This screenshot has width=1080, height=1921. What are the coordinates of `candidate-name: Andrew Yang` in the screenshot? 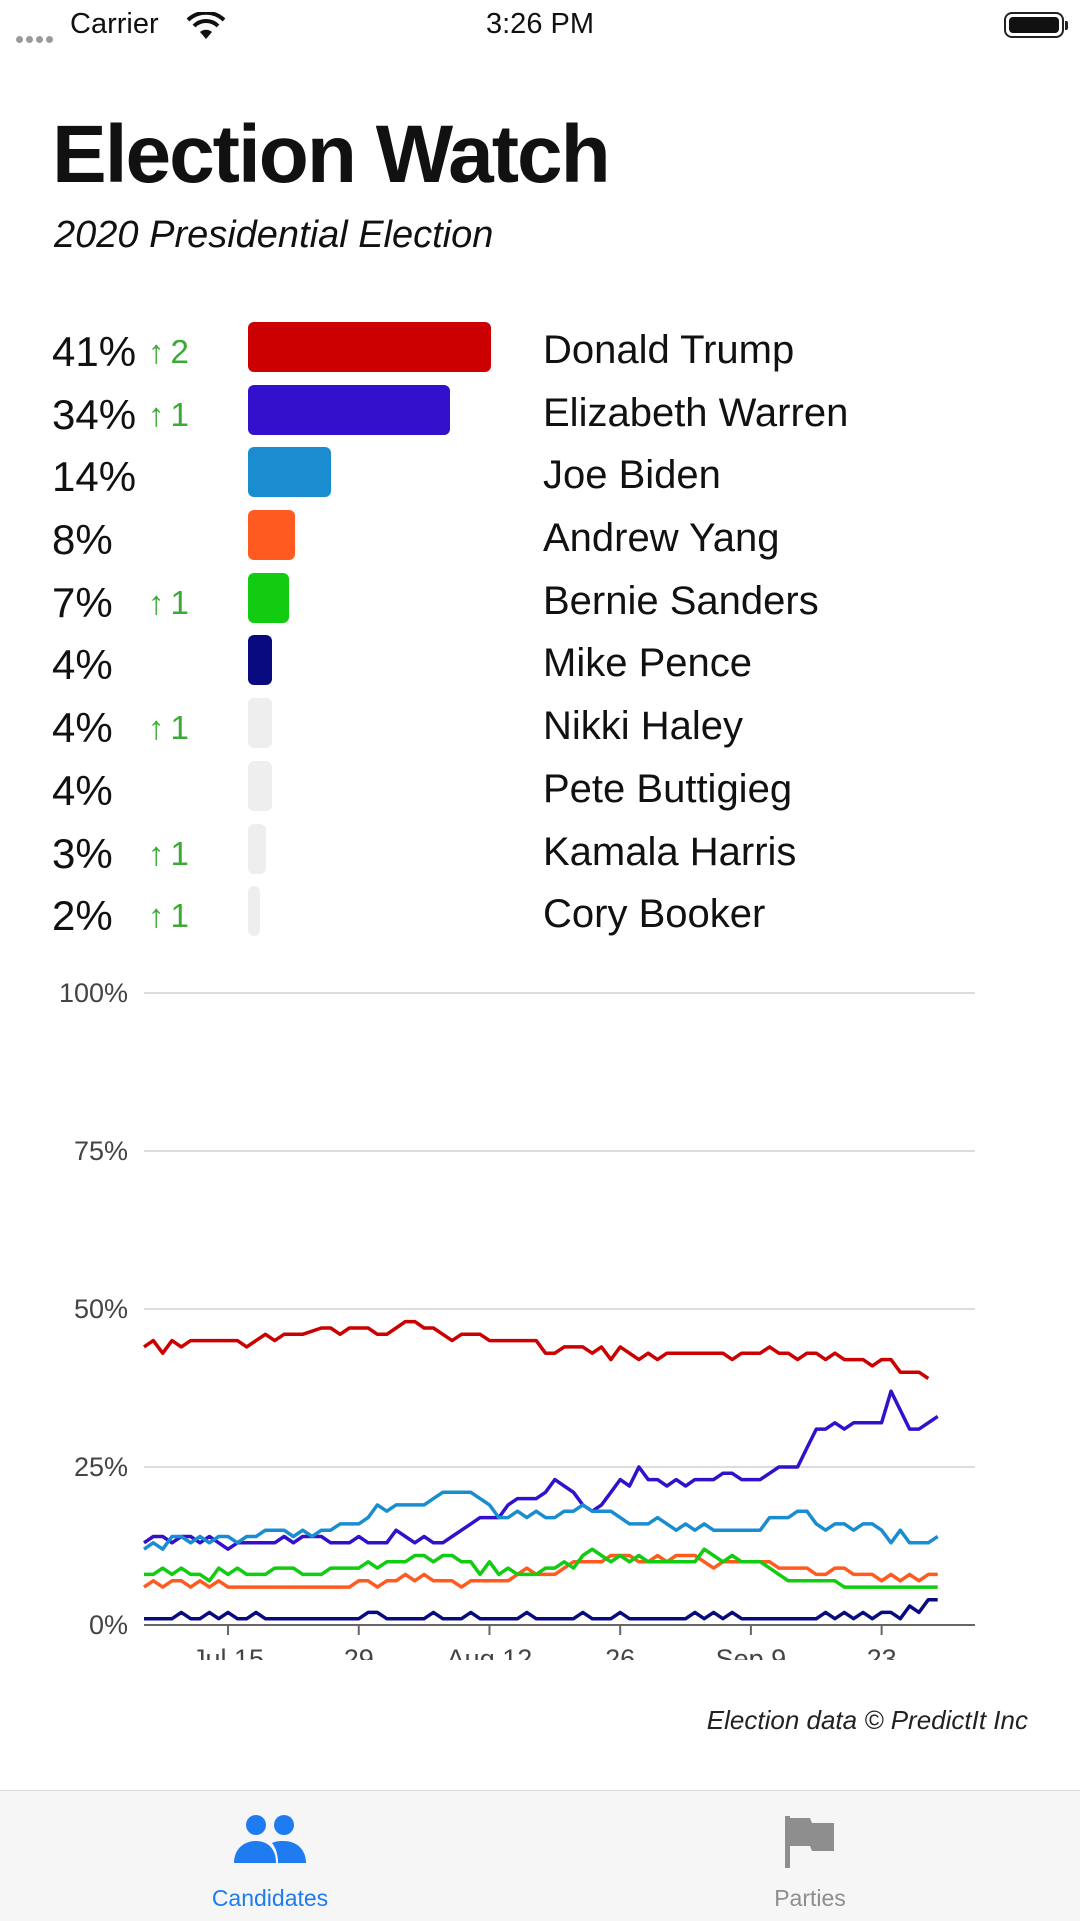 It's located at (661, 538).